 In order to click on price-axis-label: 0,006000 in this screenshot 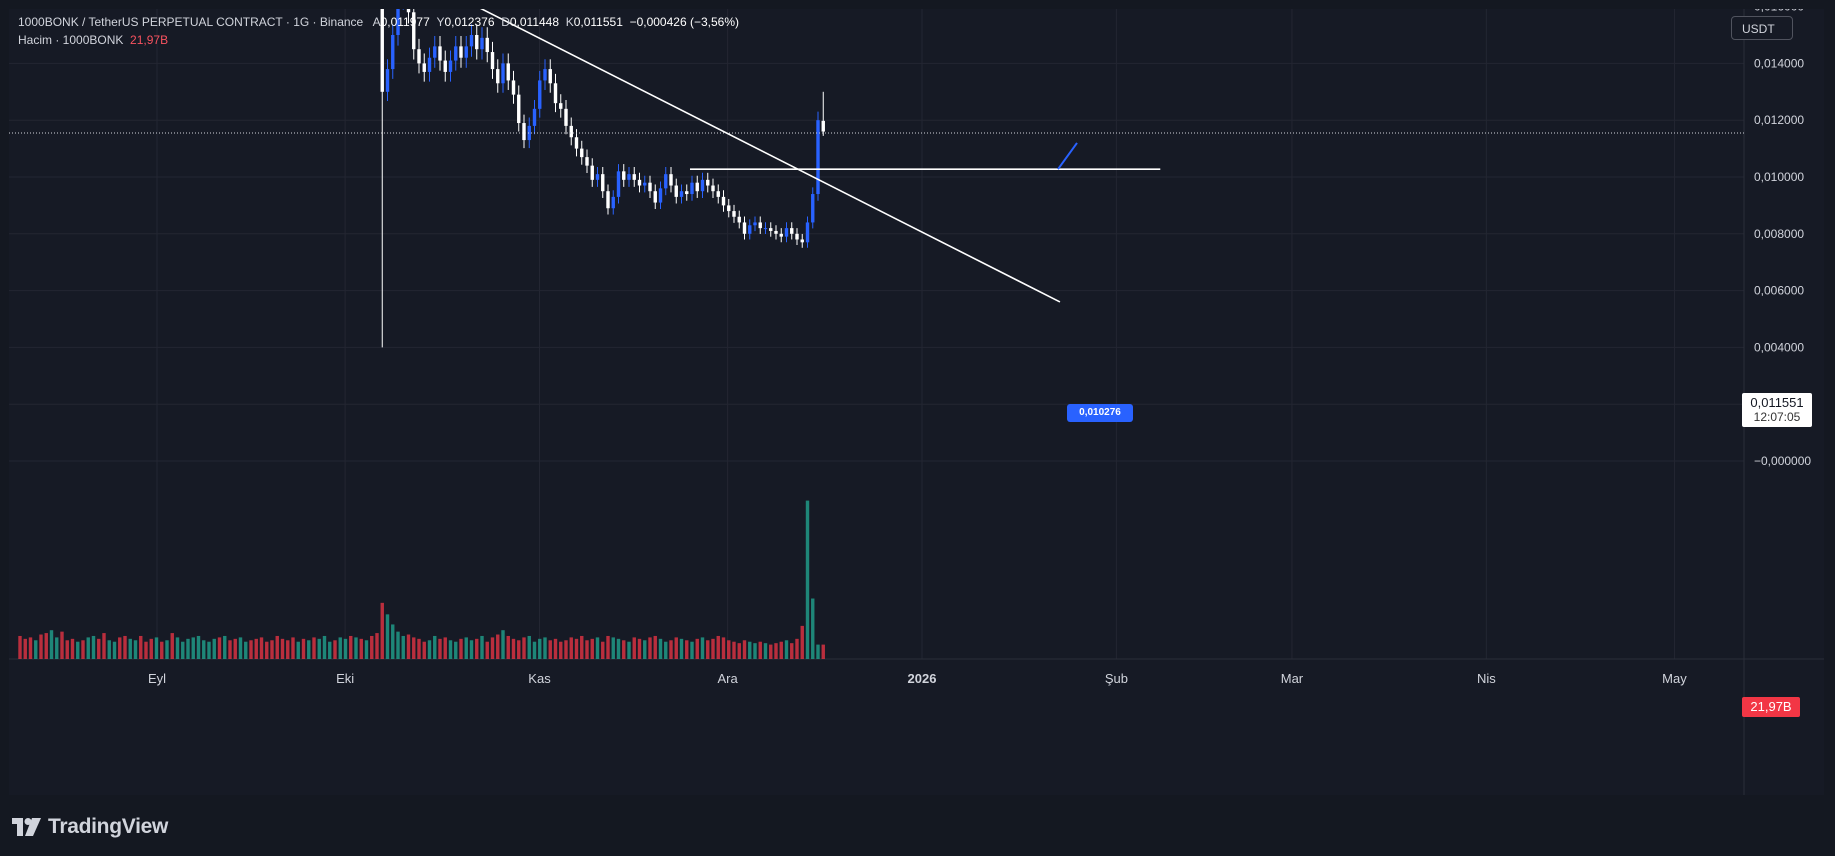, I will do `click(1779, 291)`.